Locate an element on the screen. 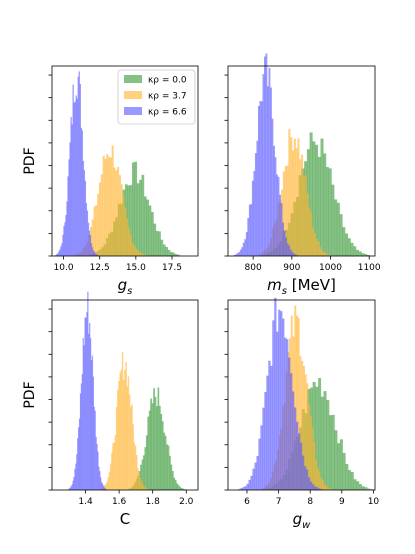  x-tick-label: 6 is located at coordinates (247, 502).